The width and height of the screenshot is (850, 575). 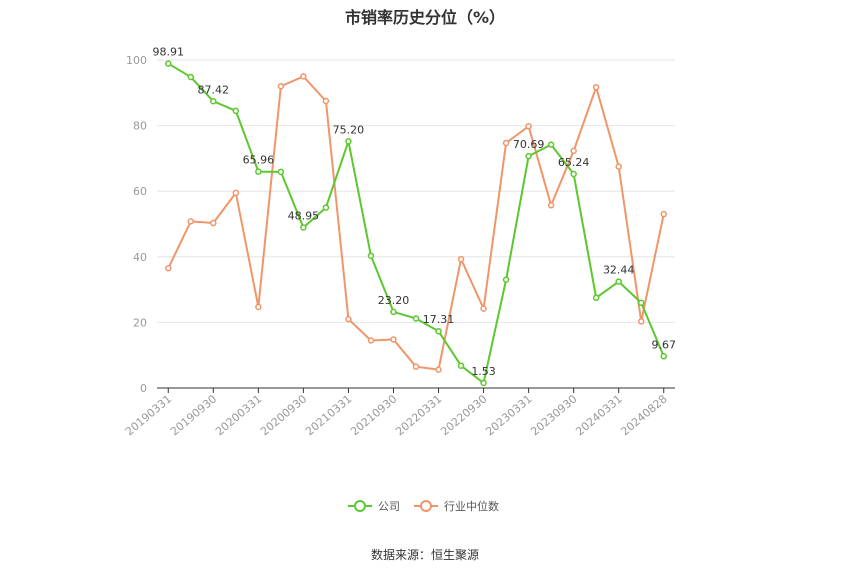 I want to click on data-label: 65.96, so click(x=259, y=160).